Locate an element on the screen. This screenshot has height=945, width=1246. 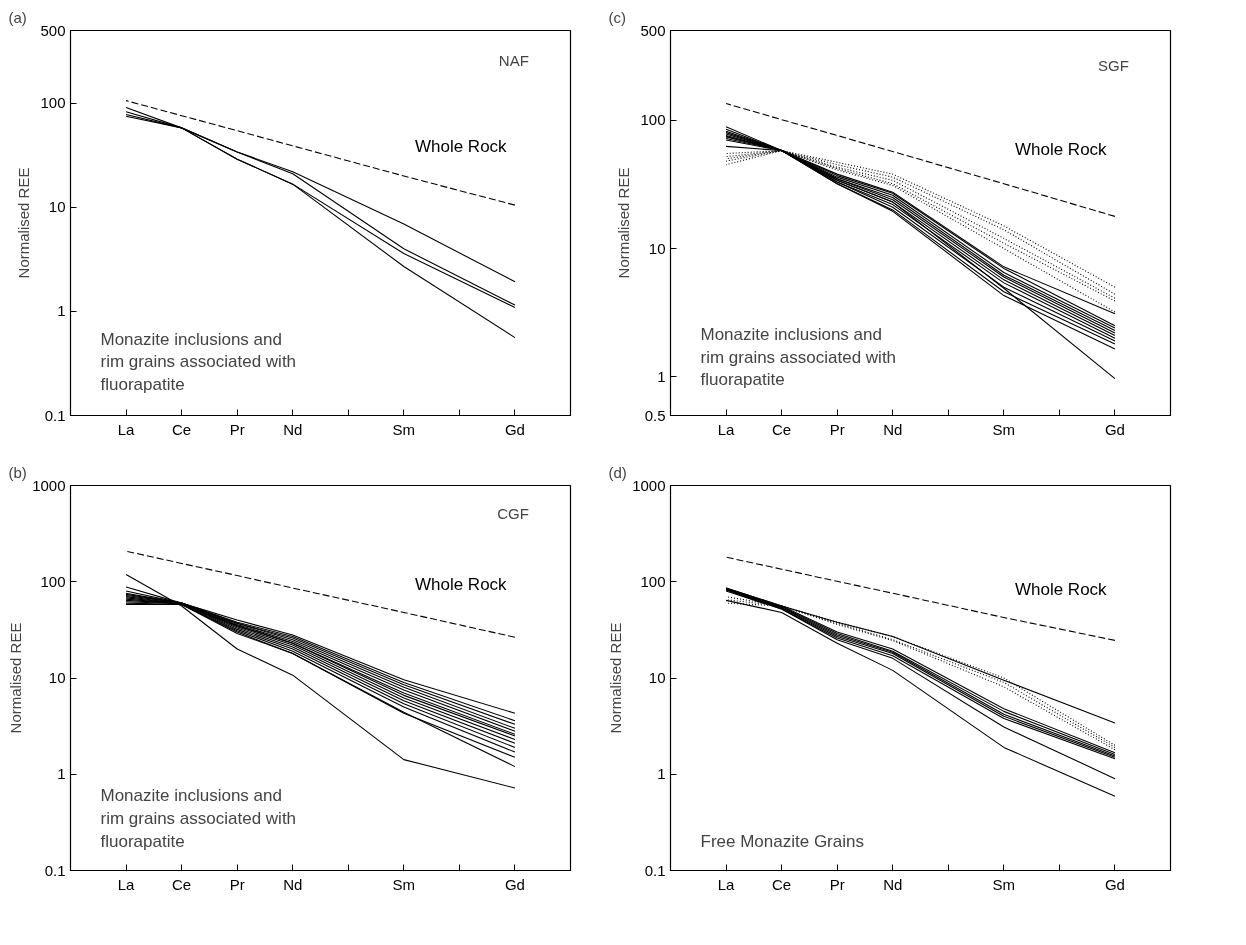
text: SGF is located at coordinates (1113, 65).